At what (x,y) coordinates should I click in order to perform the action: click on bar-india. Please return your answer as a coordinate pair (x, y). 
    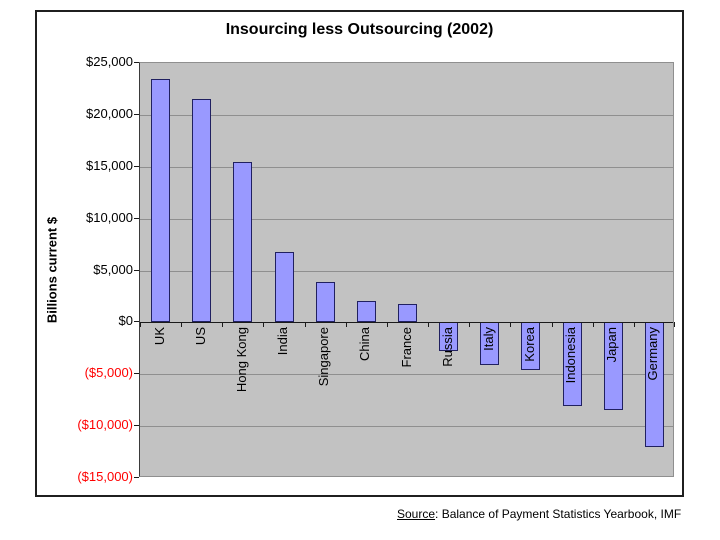
    Looking at the image, I should click on (284, 287).